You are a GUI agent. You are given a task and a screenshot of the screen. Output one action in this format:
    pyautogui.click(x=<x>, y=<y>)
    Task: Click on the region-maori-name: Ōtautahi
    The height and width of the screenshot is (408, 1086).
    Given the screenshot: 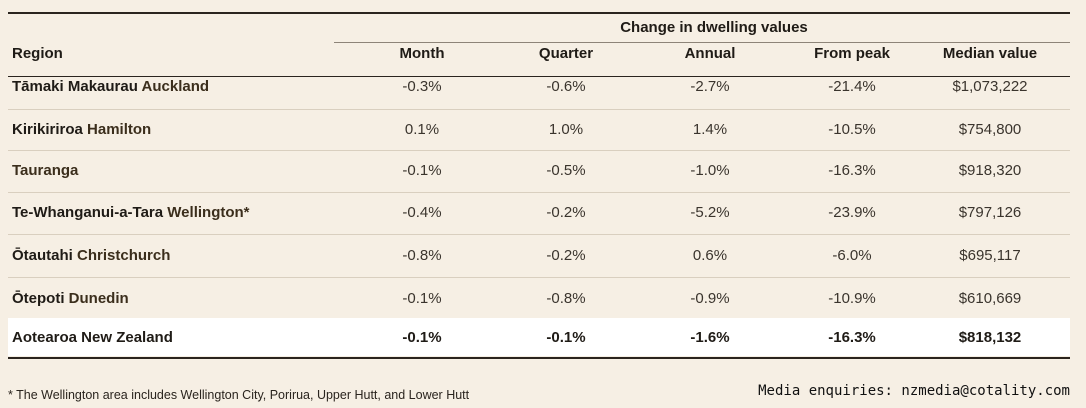 What is the action you would take?
    pyautogui.click(x=42, y=255)
    